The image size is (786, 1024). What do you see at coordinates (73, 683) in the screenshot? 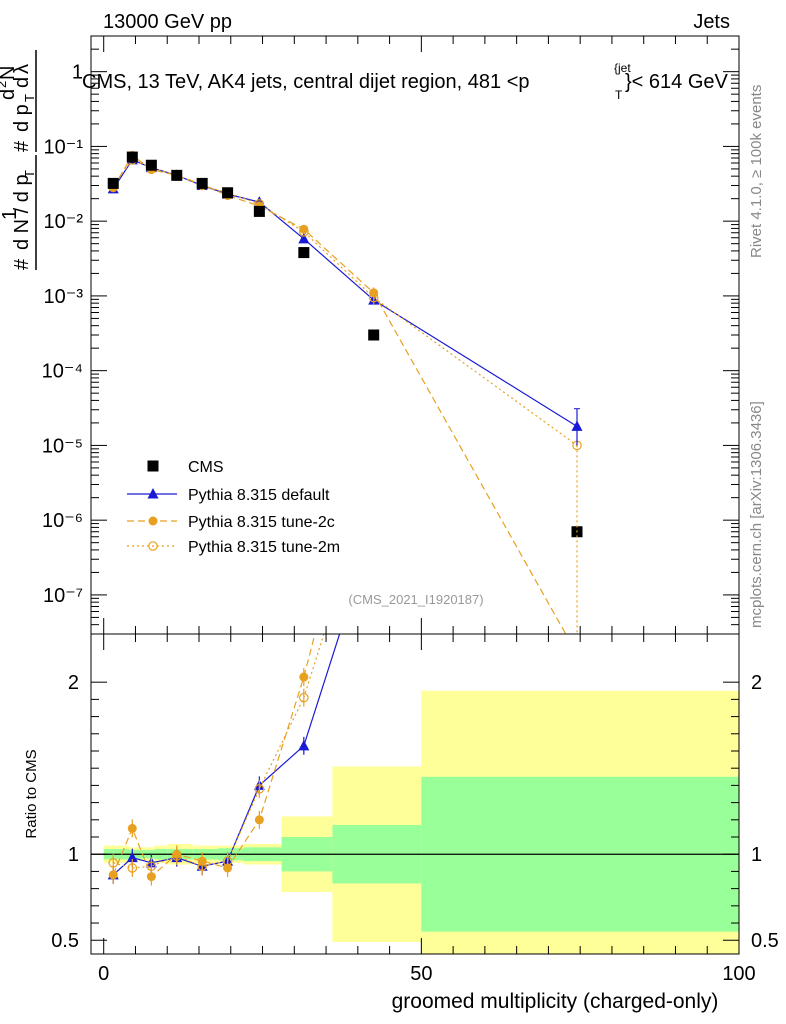
I see `ratio-y-tick-label: 2` at bounding box center [73, 683].